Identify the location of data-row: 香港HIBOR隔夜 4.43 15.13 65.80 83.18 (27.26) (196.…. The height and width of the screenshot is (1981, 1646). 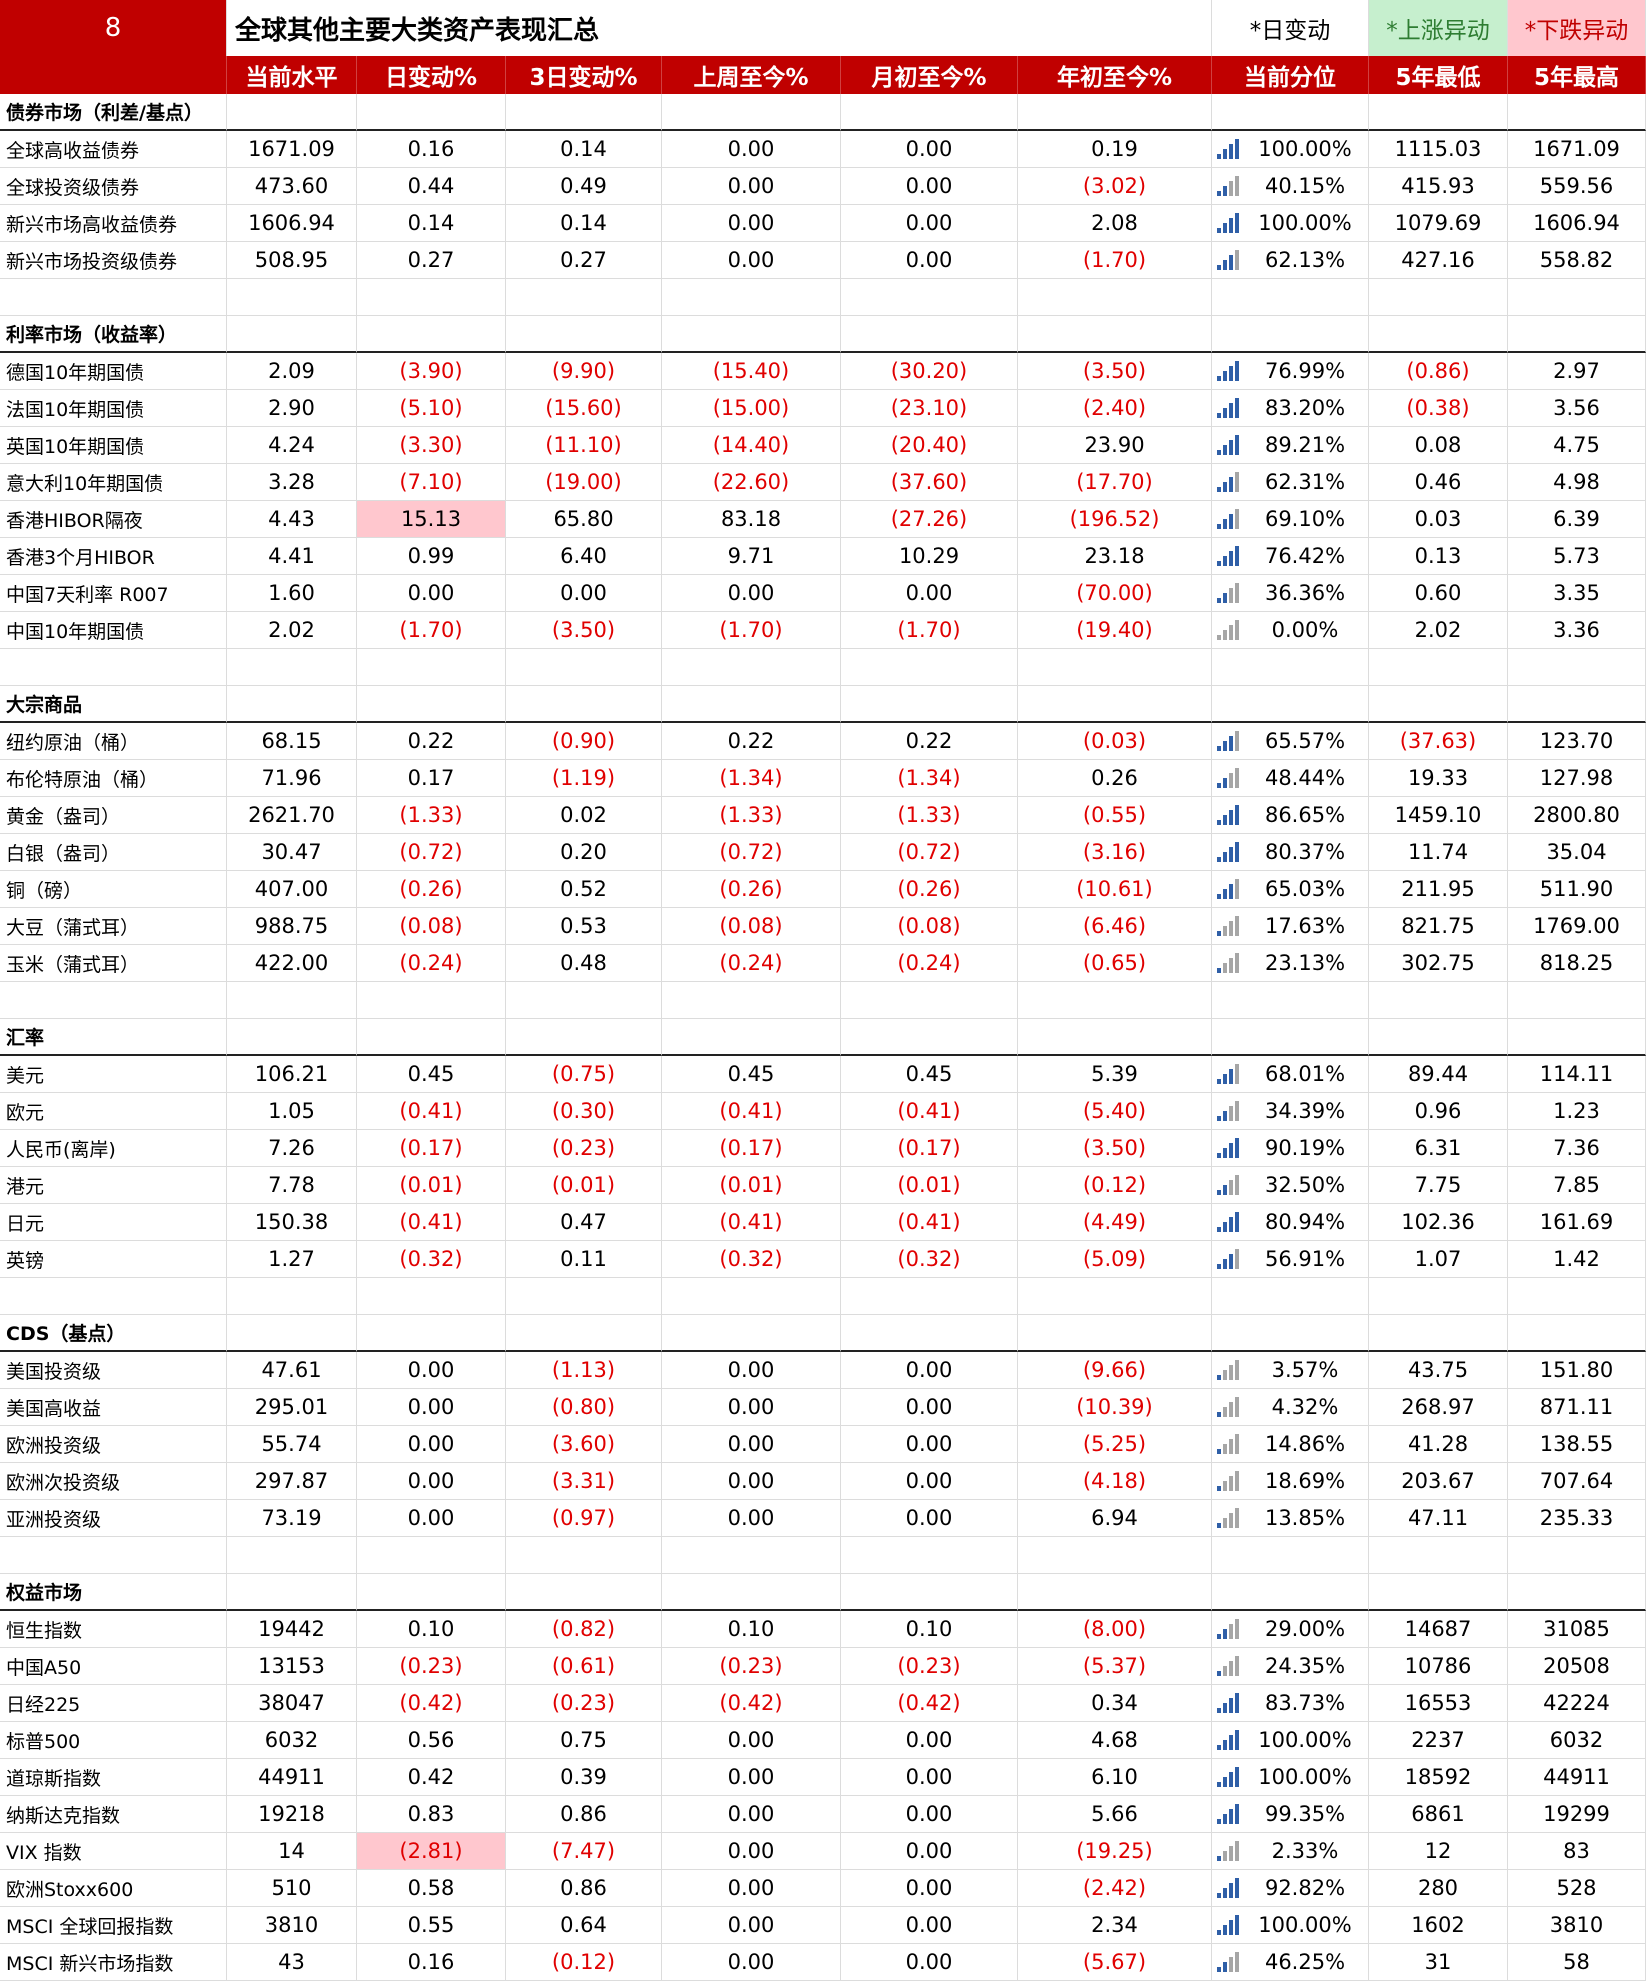
(823, 519).